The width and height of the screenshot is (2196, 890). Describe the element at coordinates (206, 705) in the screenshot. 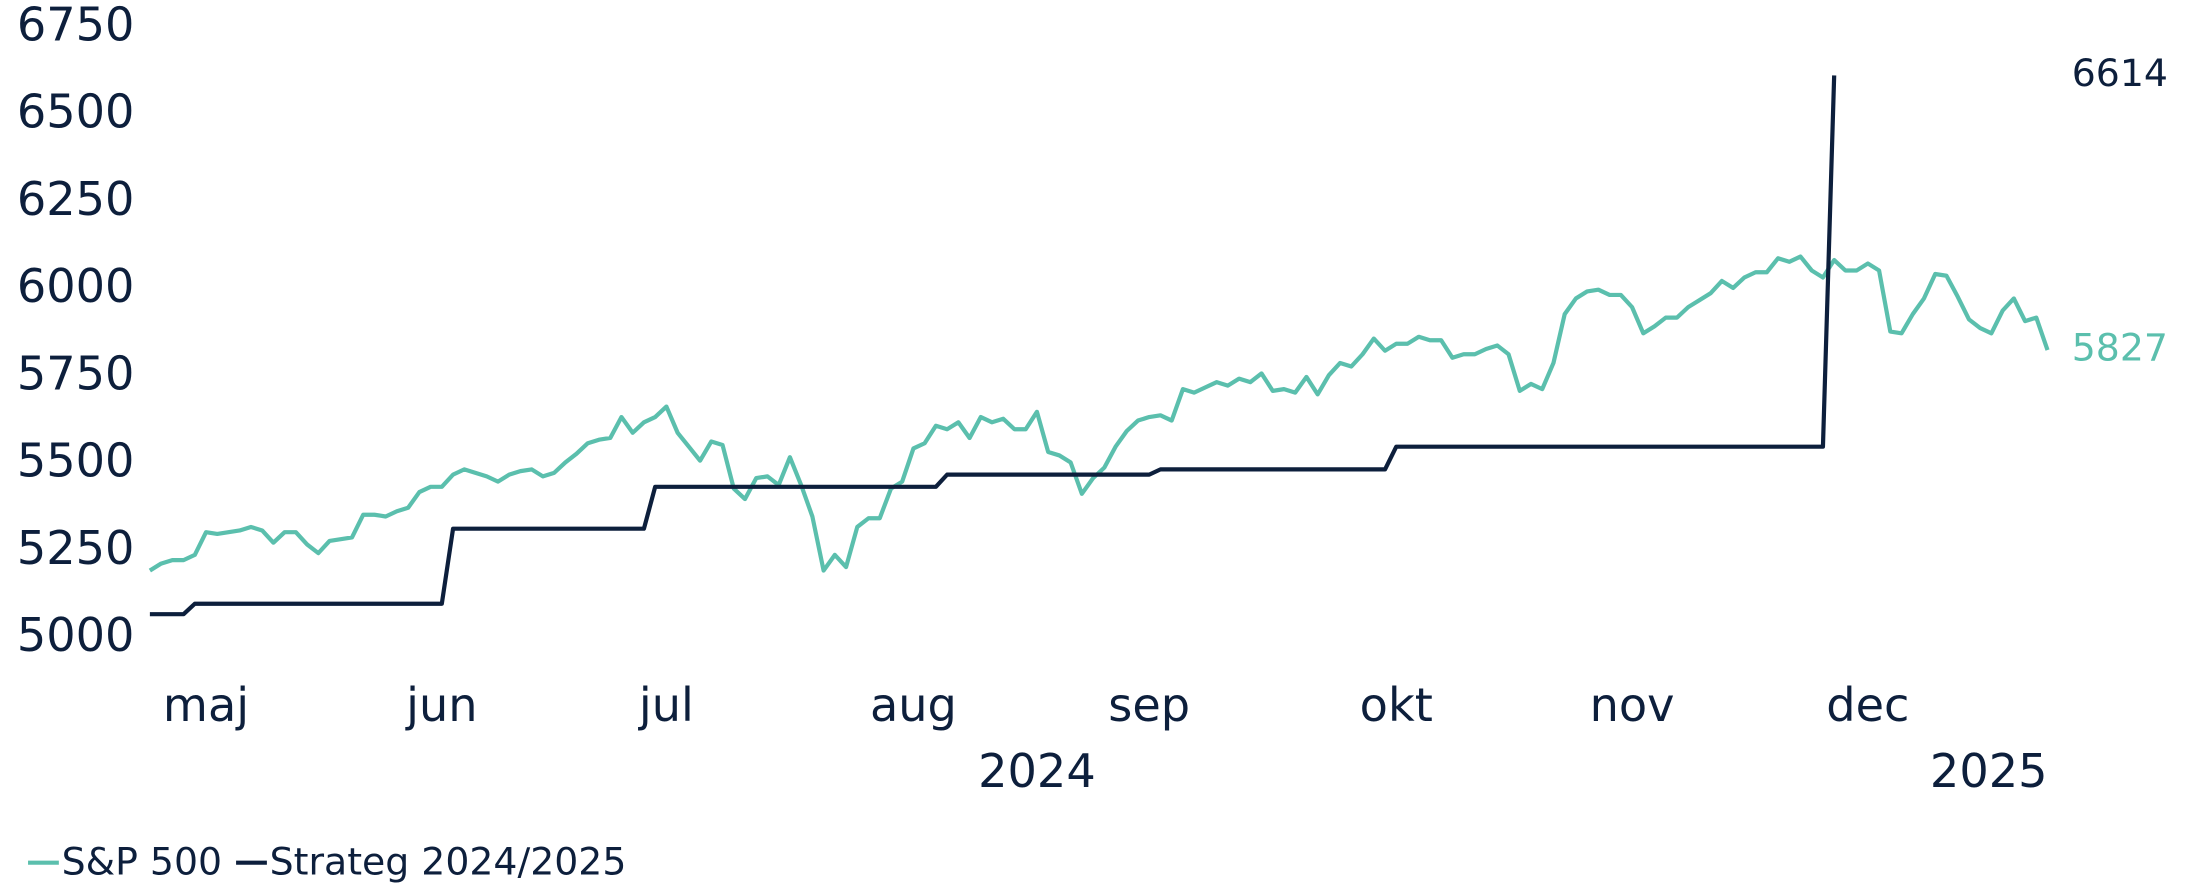

I see `x-tick-label: maj` at that location.